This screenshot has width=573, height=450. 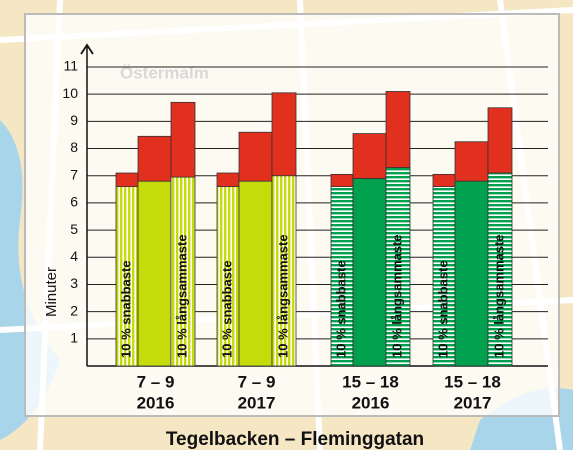 I want to click on chart-title: Tegelbacken – Fleminggatan, so click(x=295, y=439).